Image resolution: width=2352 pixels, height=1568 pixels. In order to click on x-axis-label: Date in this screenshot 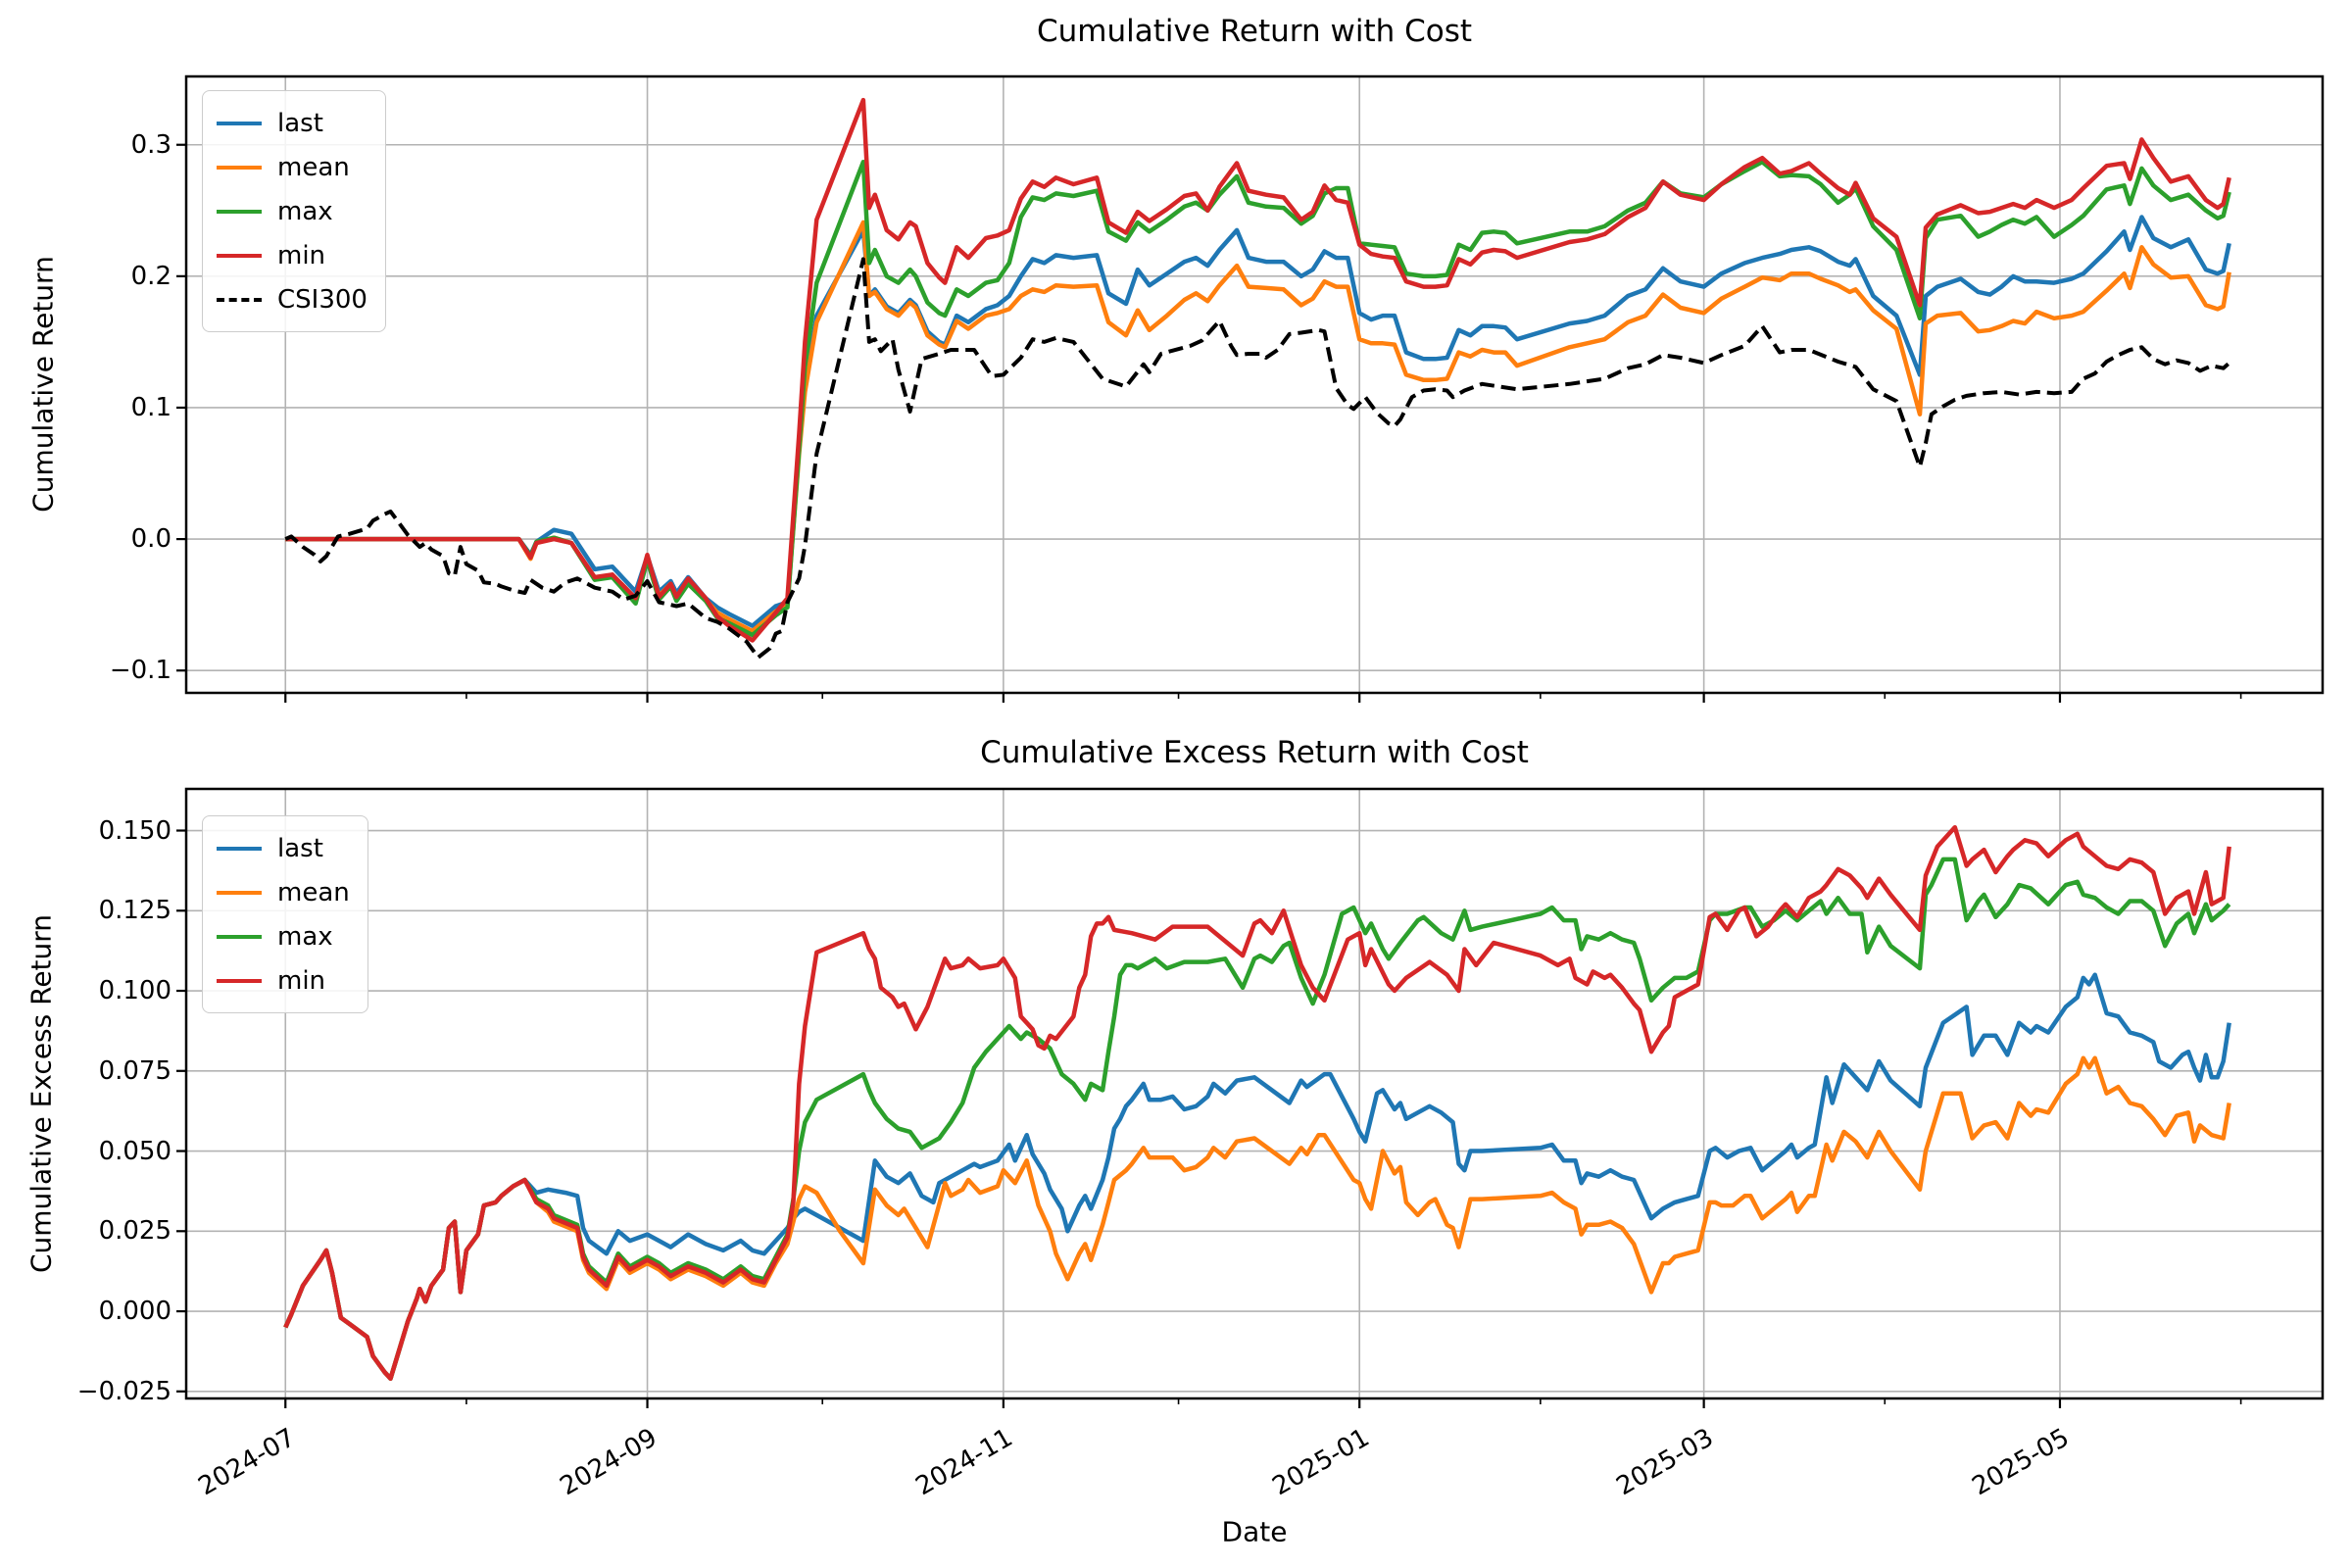, I will do `click(1254, 1531)`.